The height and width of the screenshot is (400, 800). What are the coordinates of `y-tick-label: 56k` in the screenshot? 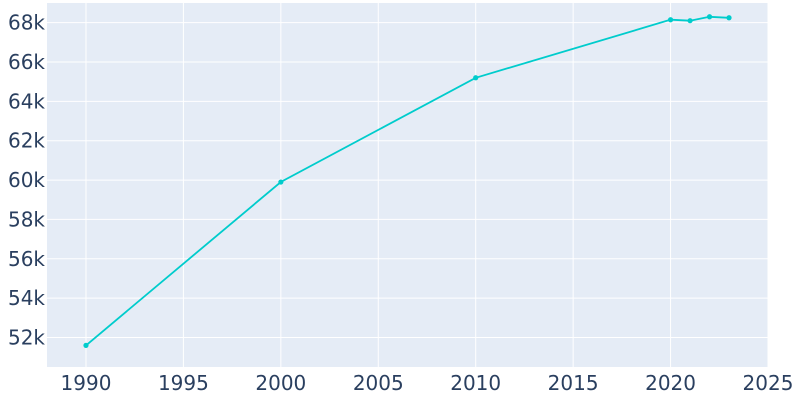 It's located at (26, 259).